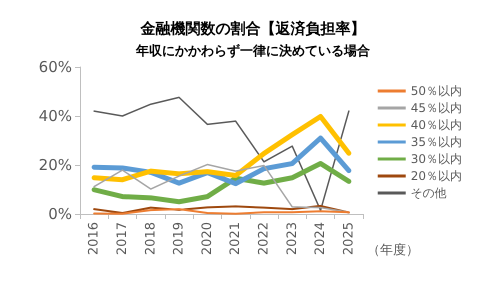 The height and width of the screenshot is (289, 483). What do you see at coordinates (122, 239) in the screenshot?
I see `x-tick-label: 2017` at bounding box center [122, 239].